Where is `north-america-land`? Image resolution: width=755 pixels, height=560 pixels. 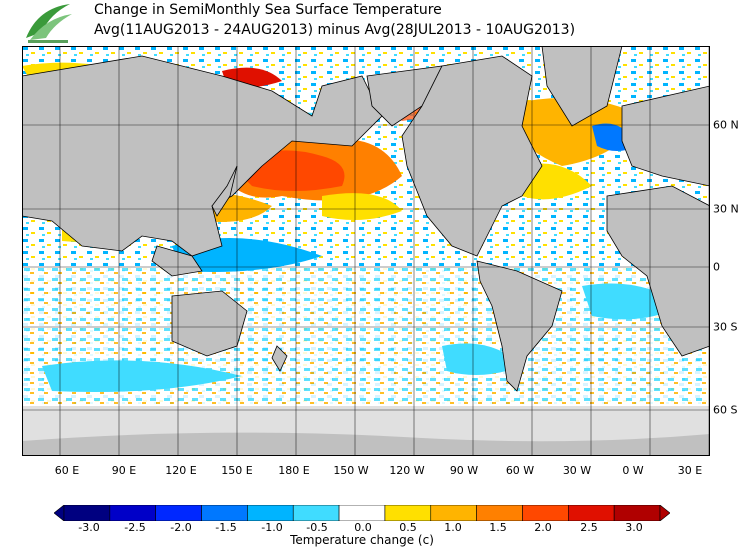 north-america-land is located at coordinates (472, 156).